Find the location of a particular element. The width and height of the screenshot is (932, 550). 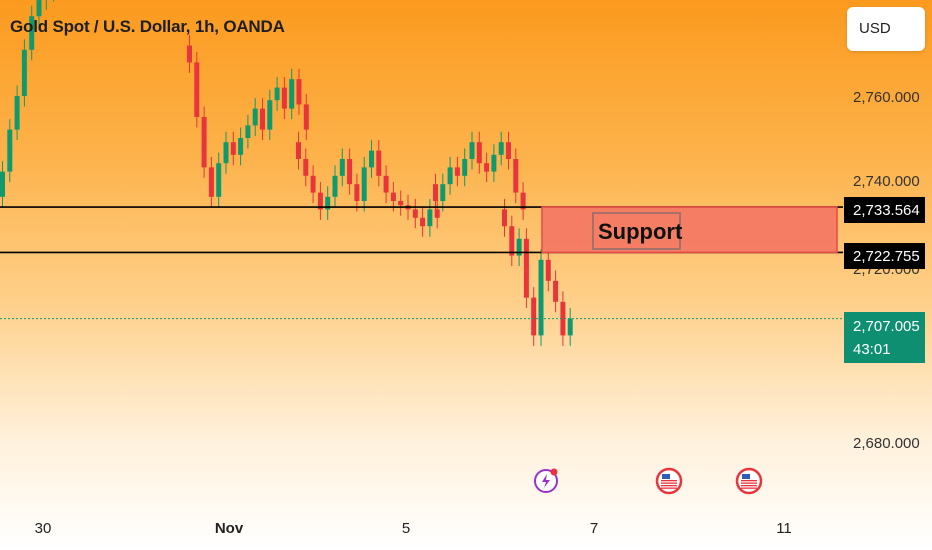

events-layer is located at coordinates (648, 481).